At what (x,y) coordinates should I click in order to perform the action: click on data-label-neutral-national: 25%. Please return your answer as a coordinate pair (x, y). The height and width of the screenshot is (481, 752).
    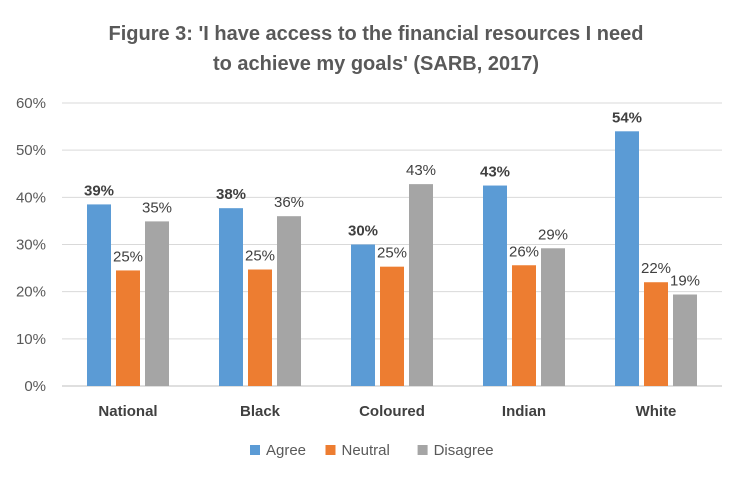
    Looking at the image, I should click on (128, 256).